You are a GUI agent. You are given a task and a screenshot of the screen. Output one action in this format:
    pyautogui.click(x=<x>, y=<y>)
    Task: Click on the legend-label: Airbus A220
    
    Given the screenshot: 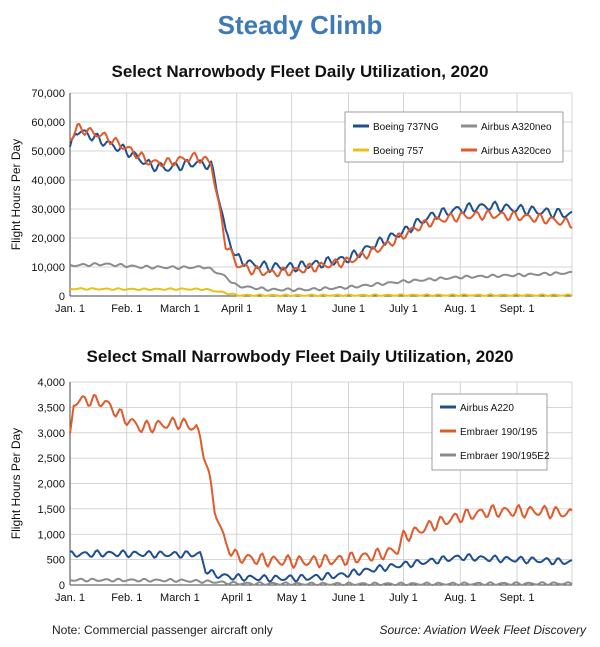 What is the action you would take?
    pyautogui.click(x=487, y=408)
    